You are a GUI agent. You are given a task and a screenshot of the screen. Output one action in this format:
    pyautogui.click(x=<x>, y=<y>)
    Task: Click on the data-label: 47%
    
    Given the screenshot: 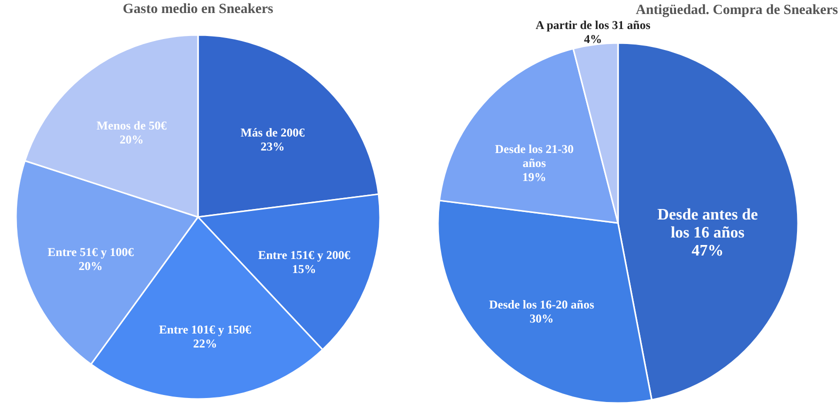 What is the action you would take?
    pyautogui.click(x=708, y=251)
    